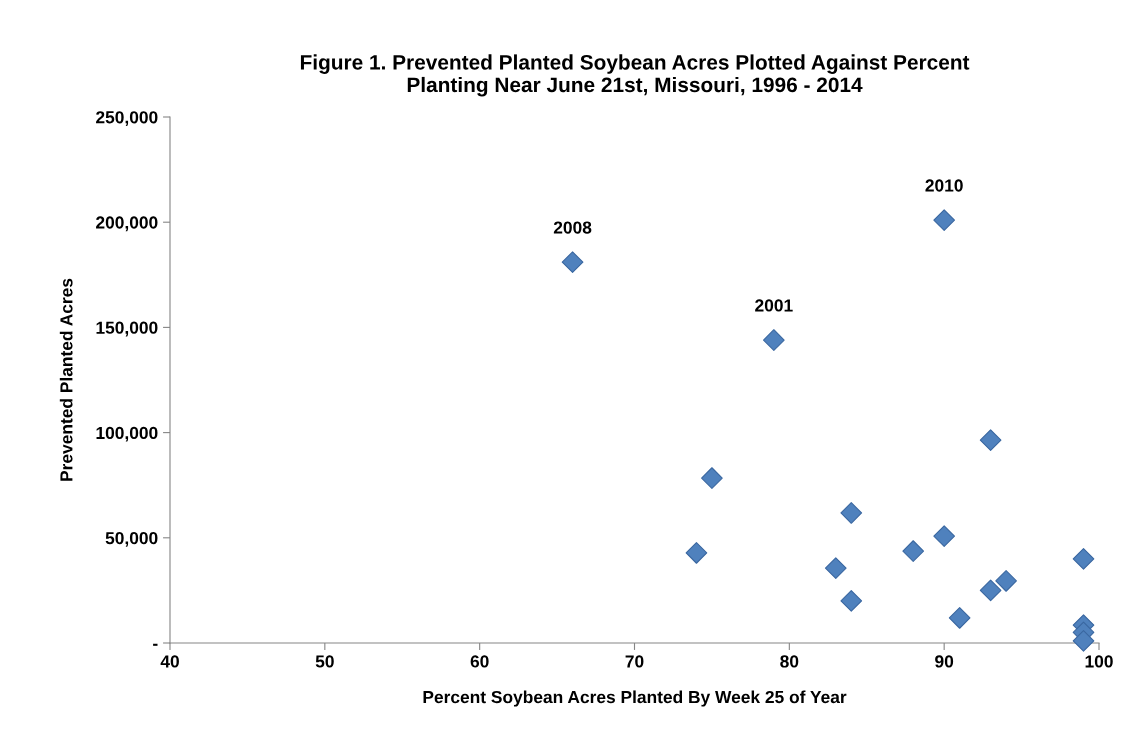 Image resolution: width=1130 pixels, height=736 pixels. Describe the element at coordinates (127, 224) in the screenshot. I see `y-tick-label: 200,000` at that location.